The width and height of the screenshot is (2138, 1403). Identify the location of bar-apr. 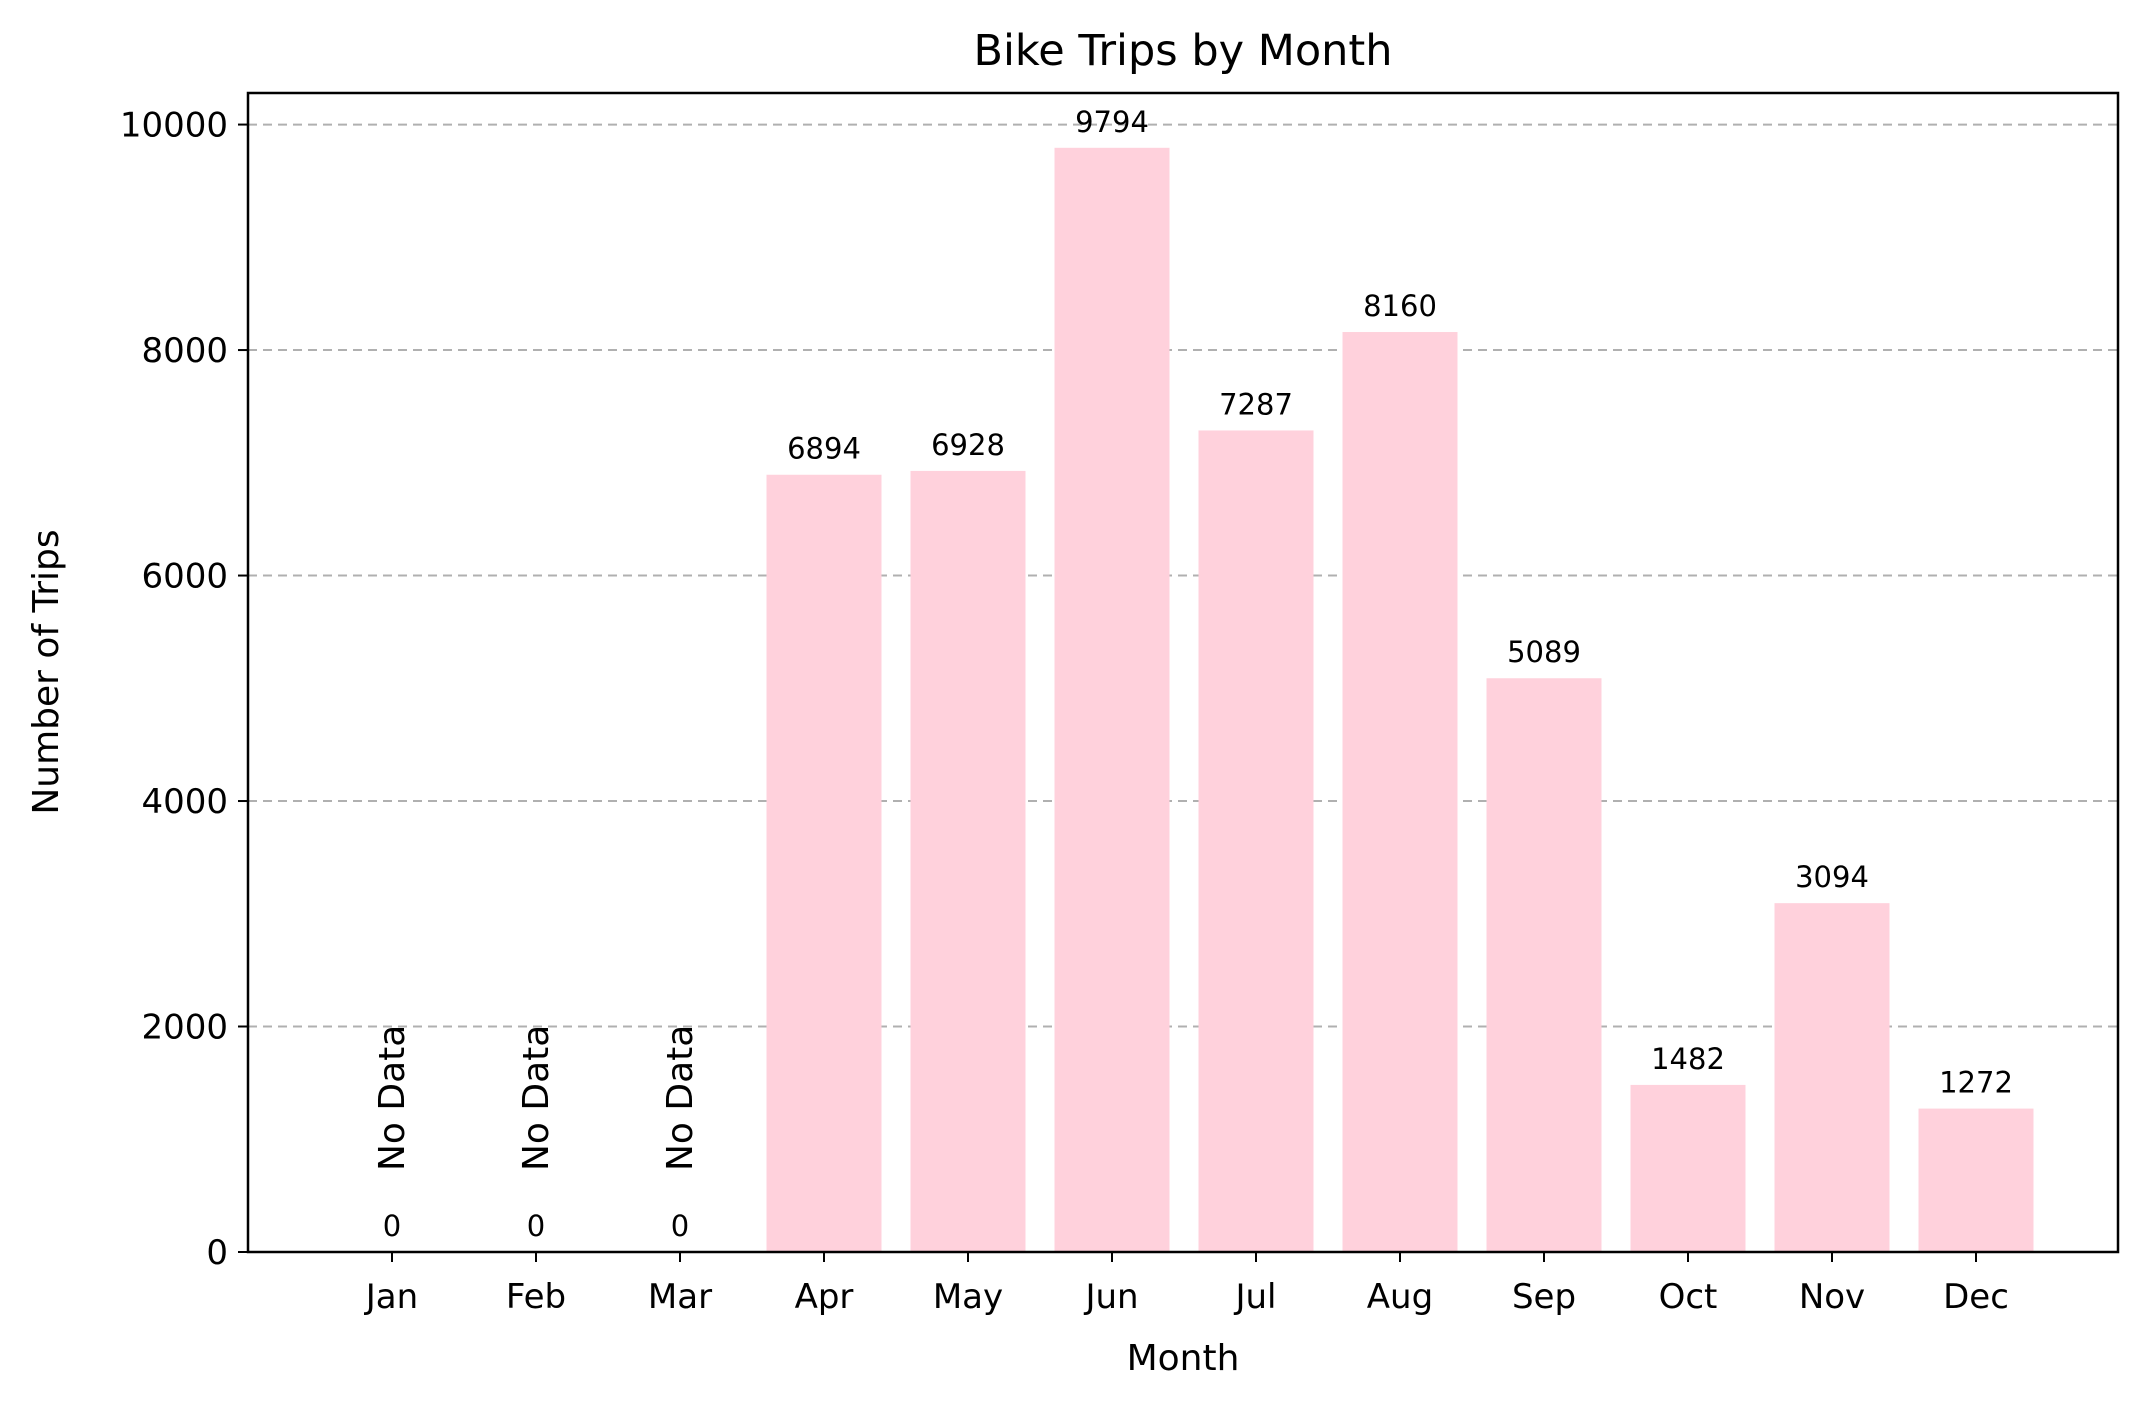
(824, 863).